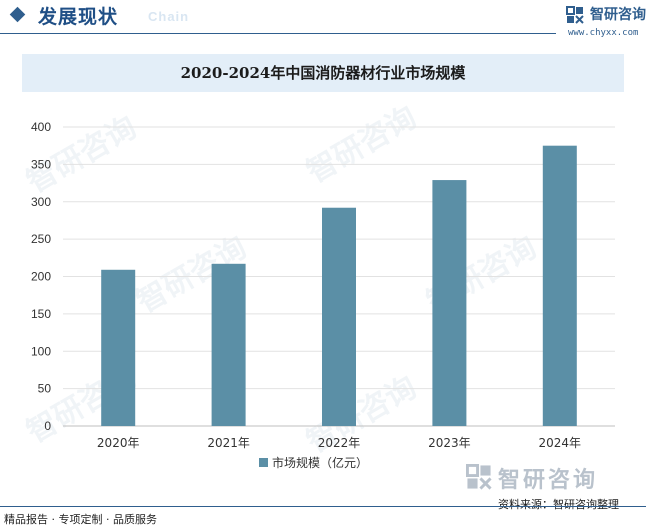 The width and height of the screenshot is (646, 527). Describe the element at coordinates (323, 506) in the screenshot. I see `footer-divider` at that location.